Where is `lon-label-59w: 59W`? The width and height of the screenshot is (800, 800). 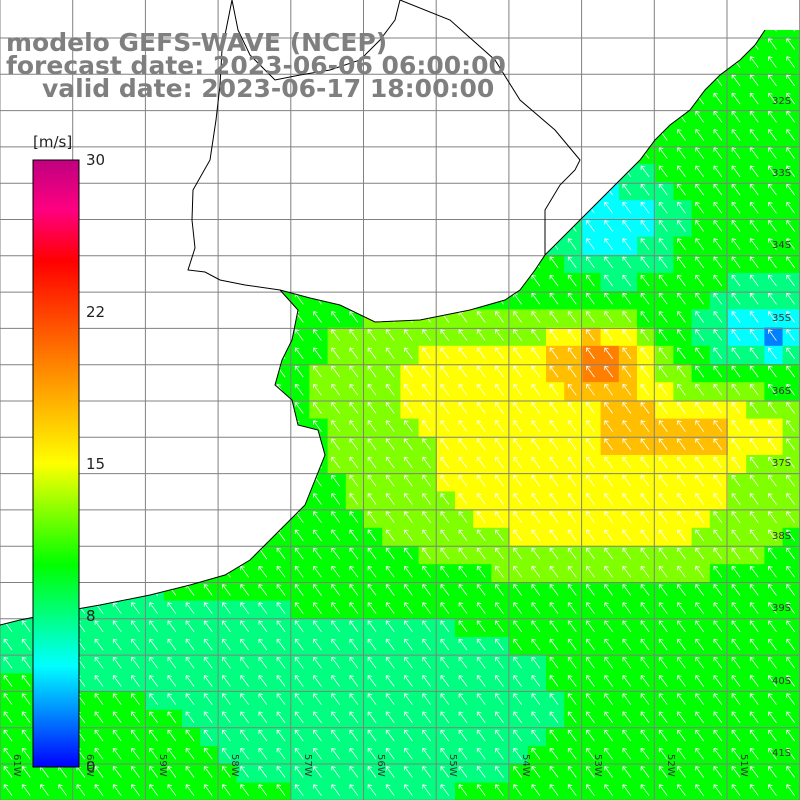 lon-label-59w: 59W is located at coordinates (162, 765).